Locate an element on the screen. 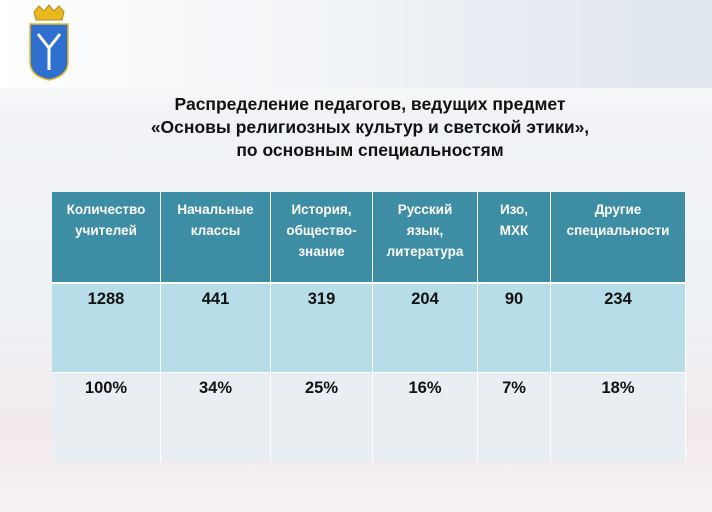  text-line: История, is located at coordinates (321, 209).